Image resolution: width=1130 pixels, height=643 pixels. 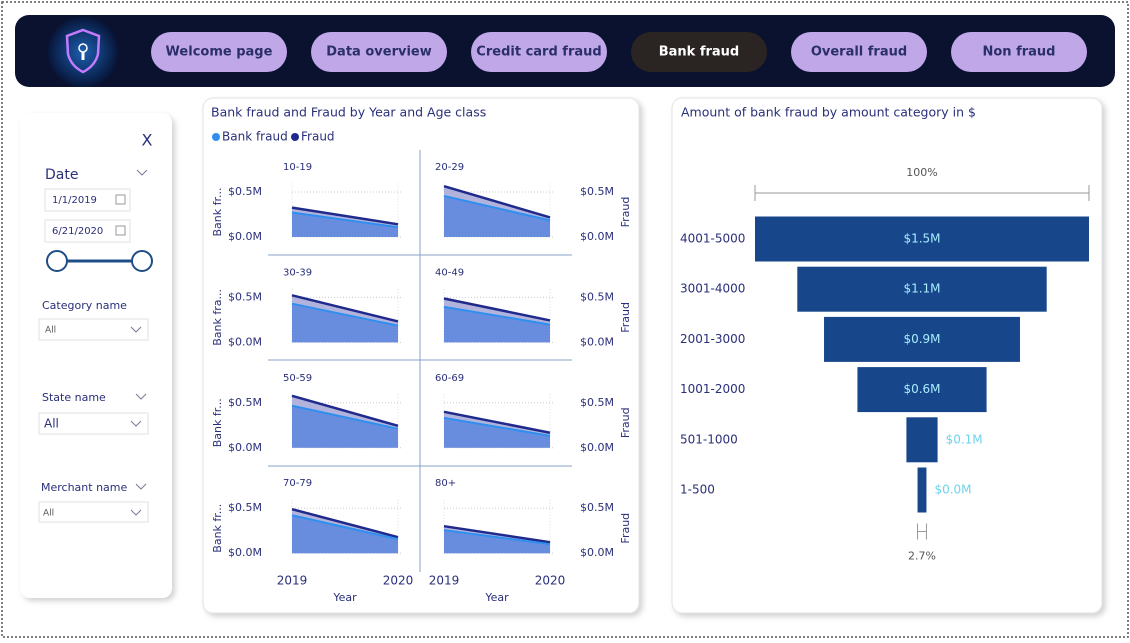 I want to click on nav-button-label: Non fraud, so click(x=1019, y=52).